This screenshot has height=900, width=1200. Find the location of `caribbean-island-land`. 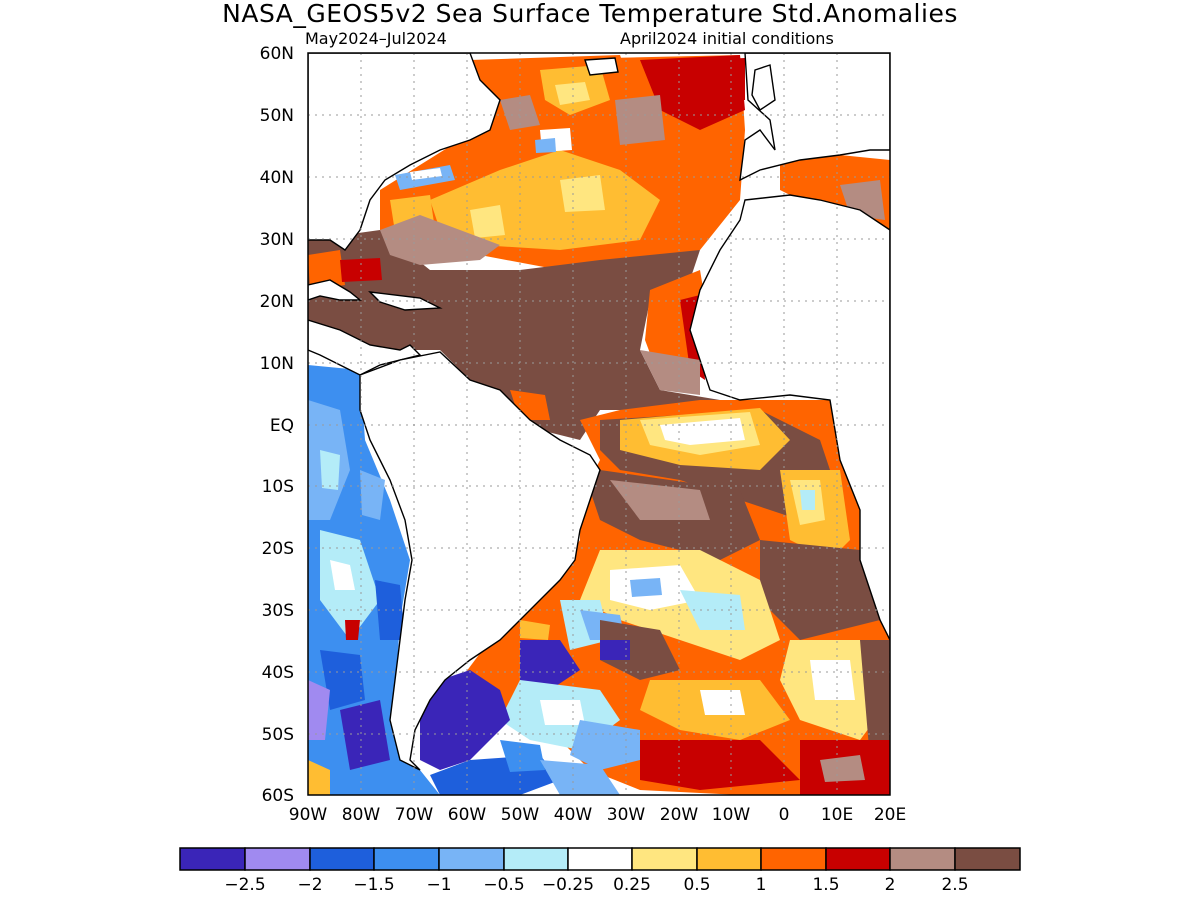

caribbean-island-land is located at coordinates (405, 301).